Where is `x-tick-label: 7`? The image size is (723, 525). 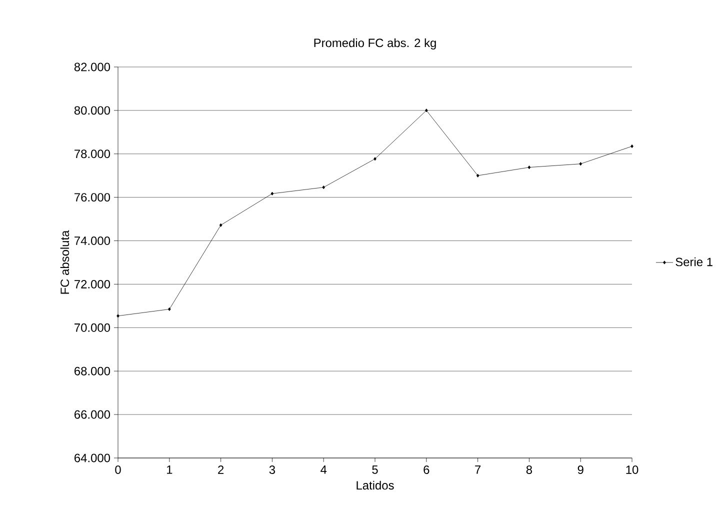
x-tick-label: 7 is located at coordinates (478, 470).